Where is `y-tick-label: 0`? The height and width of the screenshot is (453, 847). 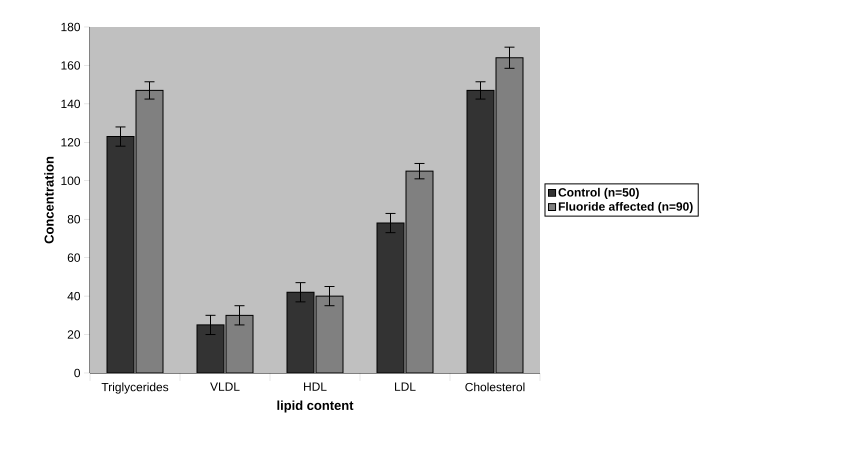 y-tick-label: 0 is located at coordinates (77, 373).